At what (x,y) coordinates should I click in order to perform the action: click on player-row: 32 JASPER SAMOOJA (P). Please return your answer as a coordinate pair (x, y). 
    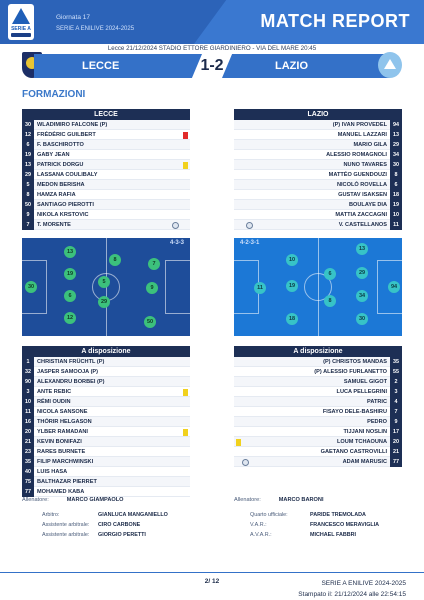
    Looking at the image, I should click on (106, 372).